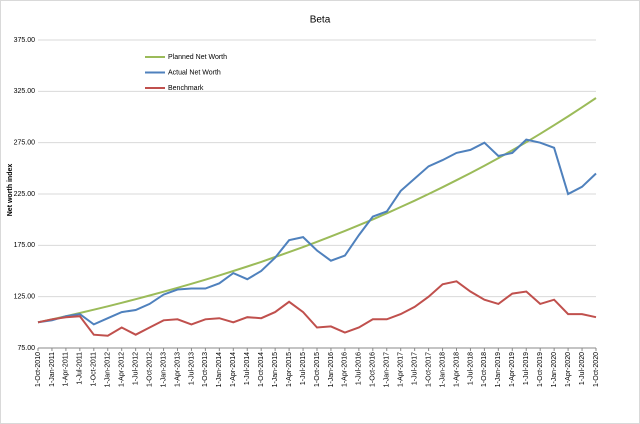 The image size is (640, 424). I want to click on x-tick-label: 1-Oct-2019, so click(540, 369).